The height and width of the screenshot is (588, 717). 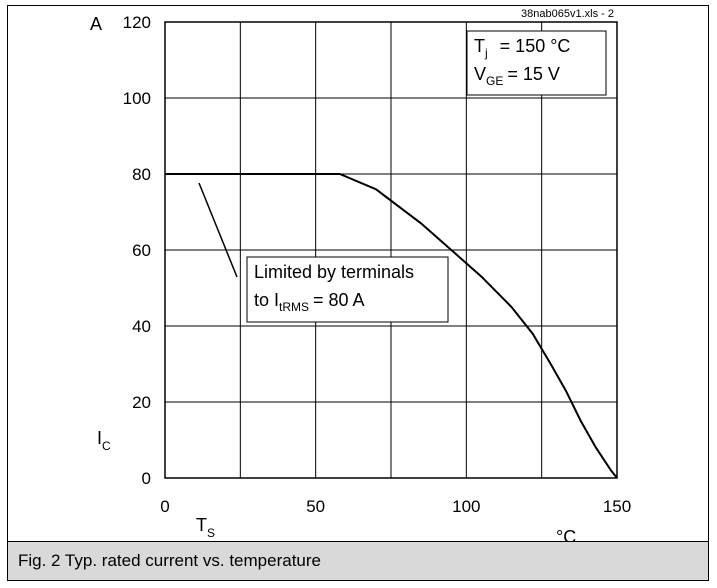 I want to click on y-tick-label: 20, so click(x=141, y=402).